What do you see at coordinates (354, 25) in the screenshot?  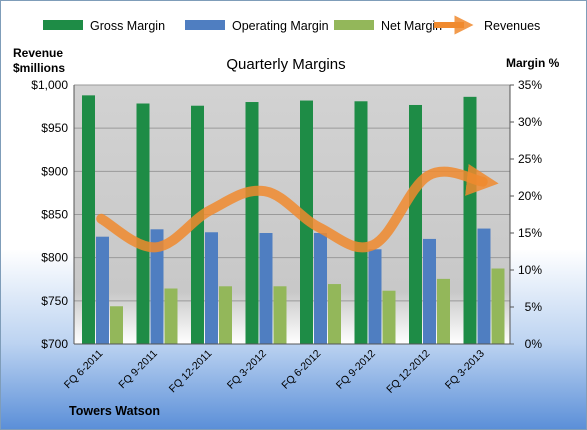 I see `legend-swatch-net-margin` at bounding box center [354, 25].